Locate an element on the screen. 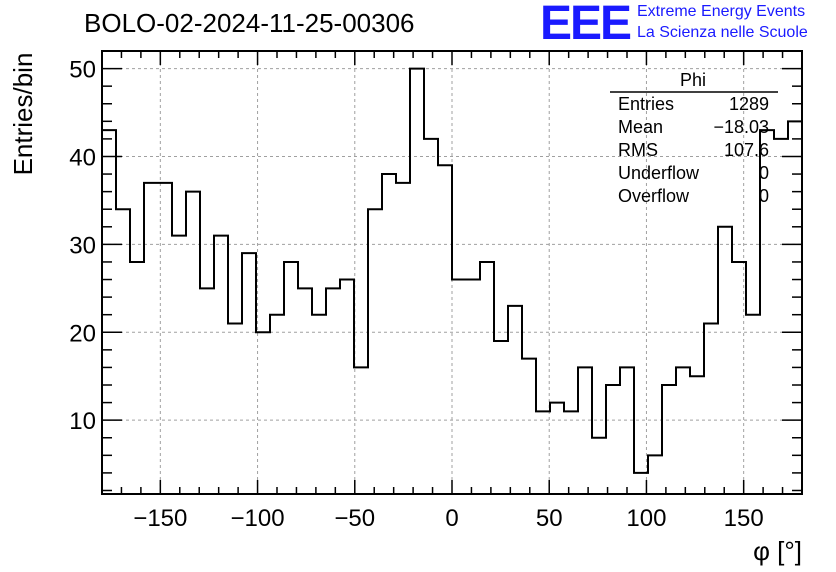  stats-row-label: Overflow is located at coordinates (654, 196).